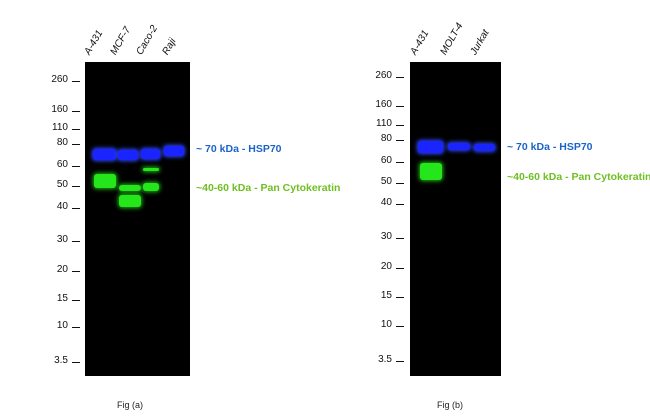  Describe the element at coordinates (121, 41) in the screenshot. I see `lane-label: MCF-7` at that location.